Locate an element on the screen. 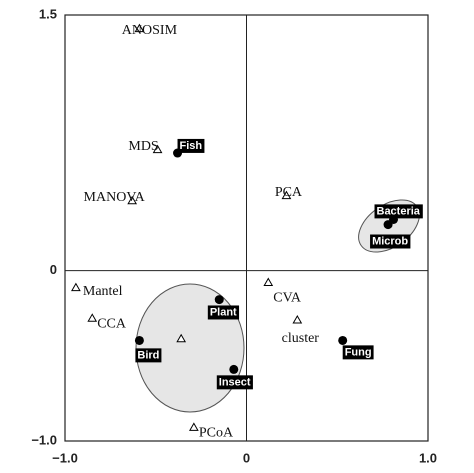 The image size is (474, 473). method-label: cluster is located at coordinates (301, 338).